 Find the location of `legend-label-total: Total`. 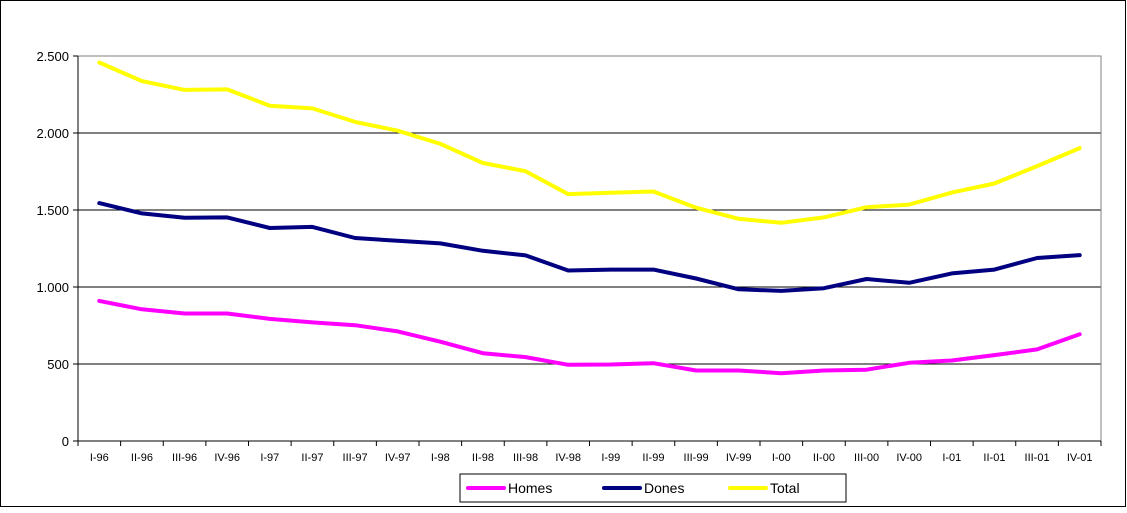

legend-label-total: Total is located at coordinates (785, 488).